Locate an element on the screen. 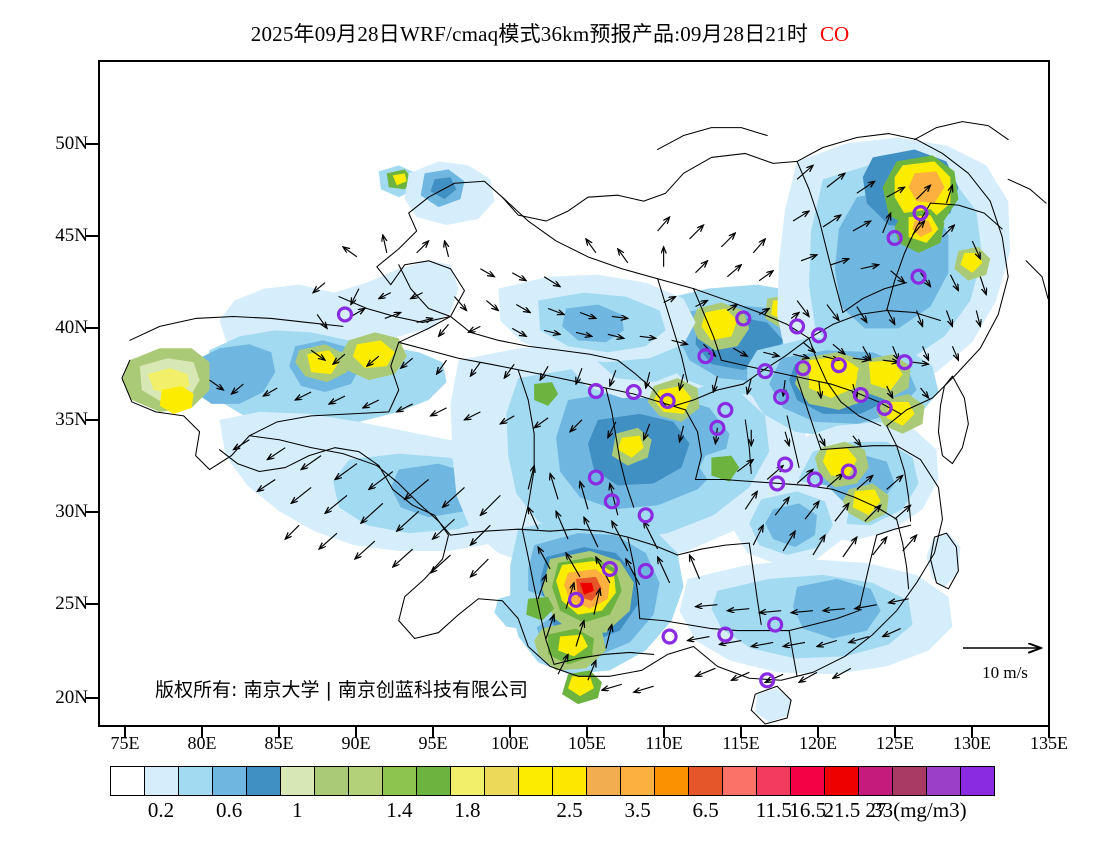  colorbar-label-33: 33(mg/m3) is located at coordinates (919, 810).